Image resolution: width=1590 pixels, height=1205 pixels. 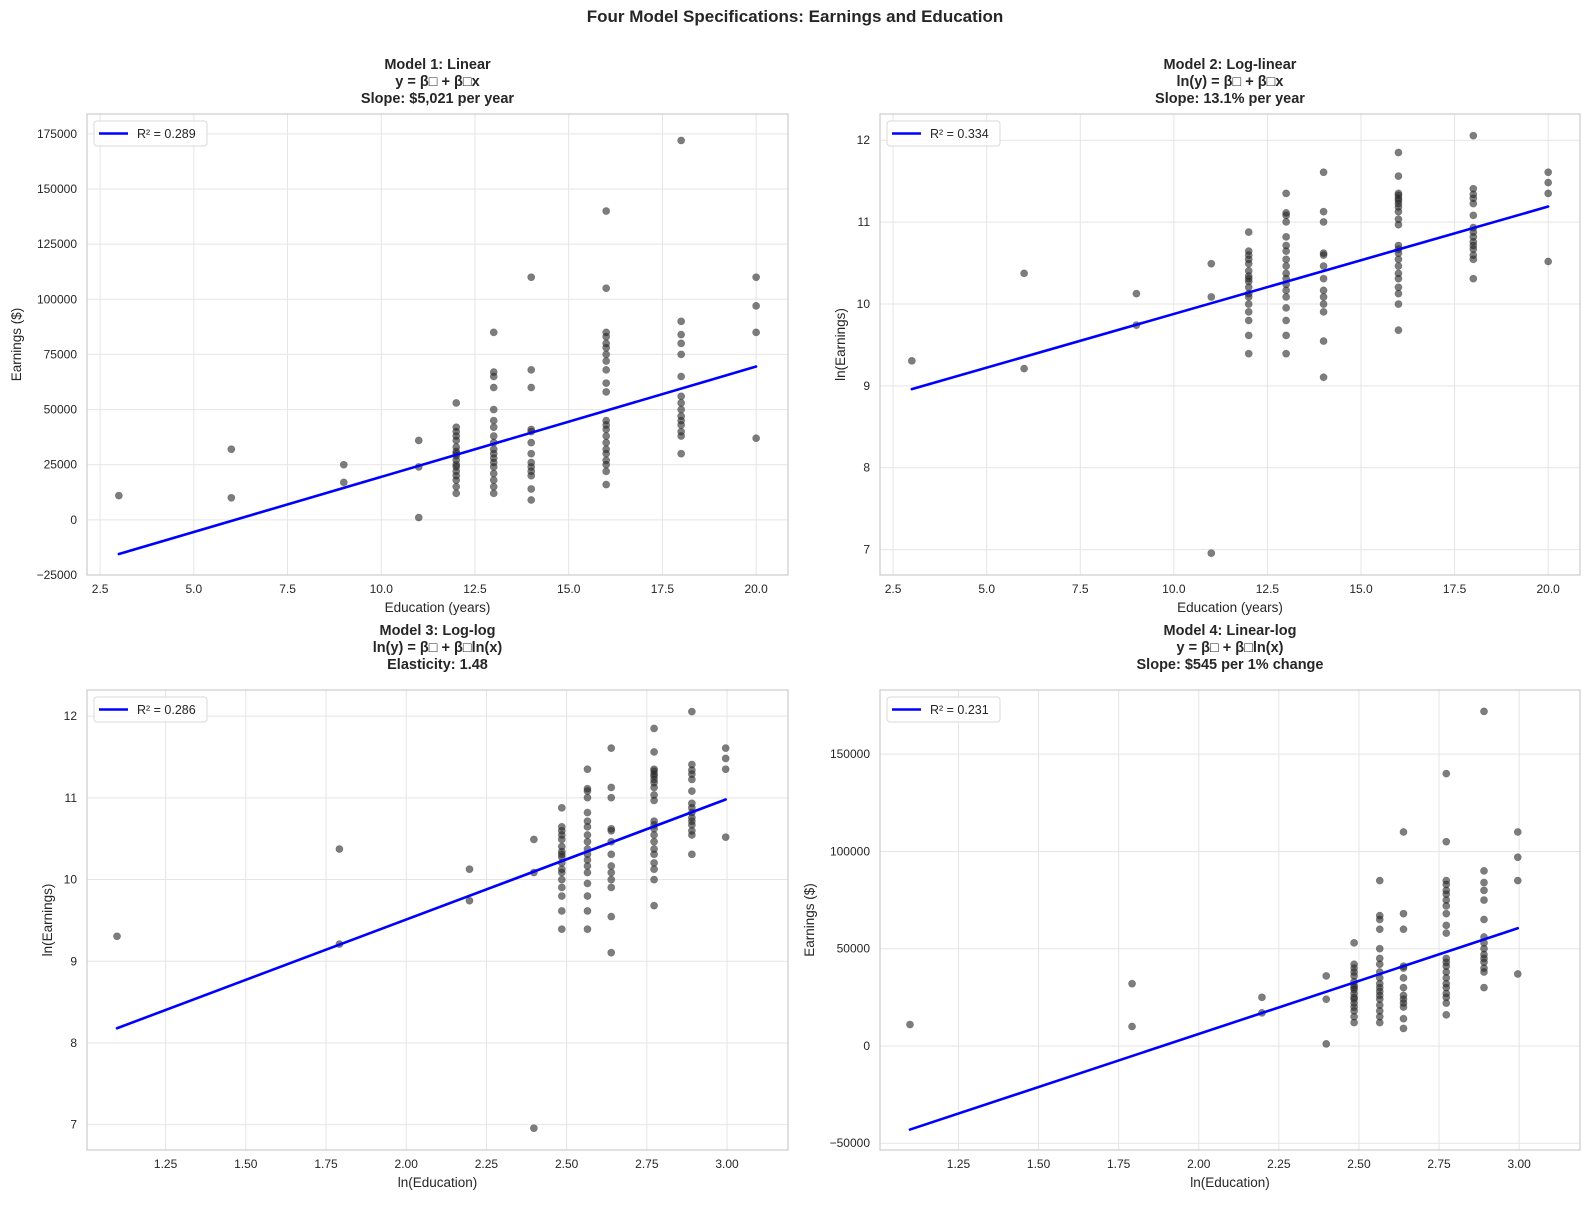 I want to click on model4-ytick-label: 150000, so click(x=850, y=754).